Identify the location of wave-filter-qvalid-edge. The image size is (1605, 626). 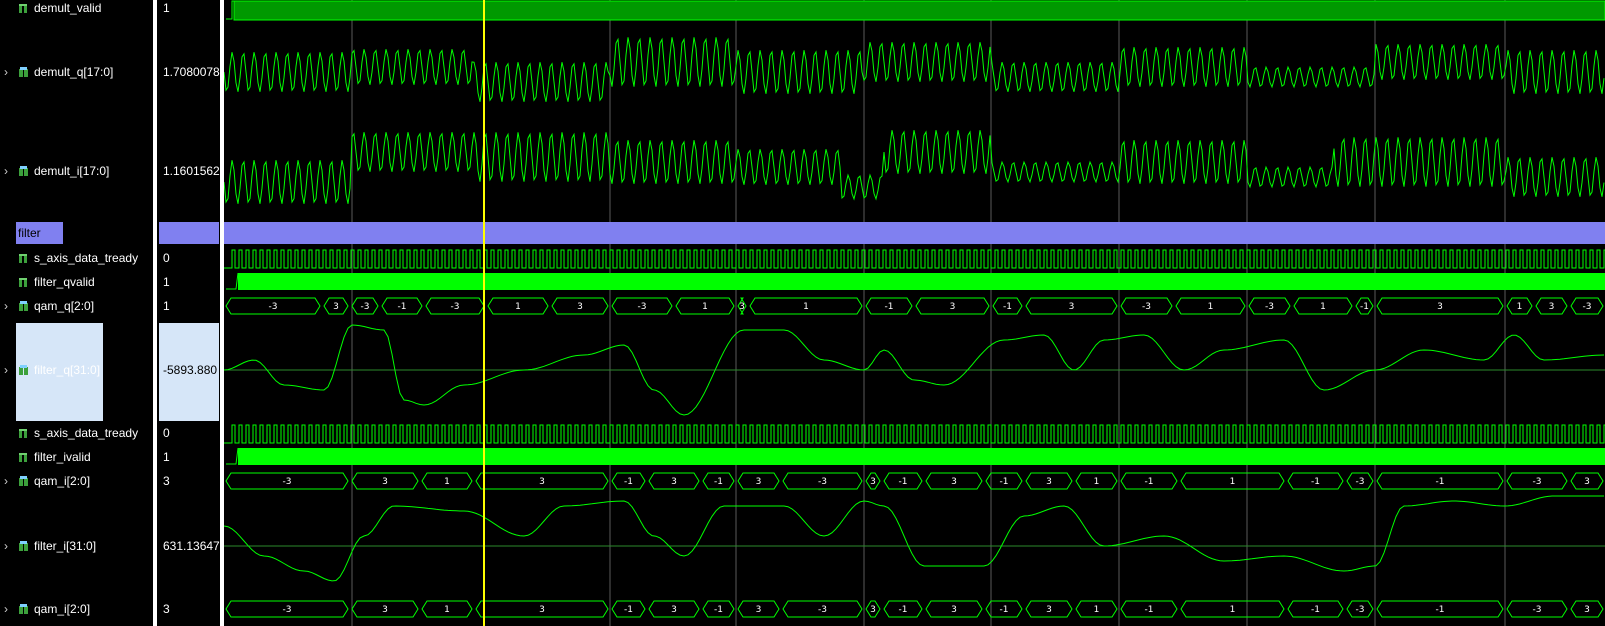
(232, 281).